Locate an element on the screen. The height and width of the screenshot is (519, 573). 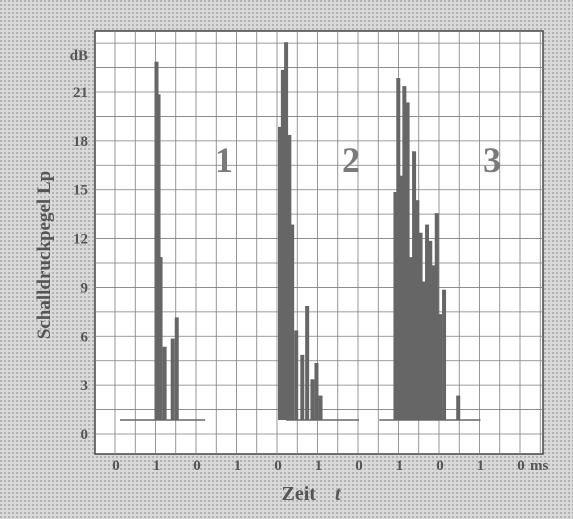
x-axis-label: Zeit t is located at coordinates (312, 494).